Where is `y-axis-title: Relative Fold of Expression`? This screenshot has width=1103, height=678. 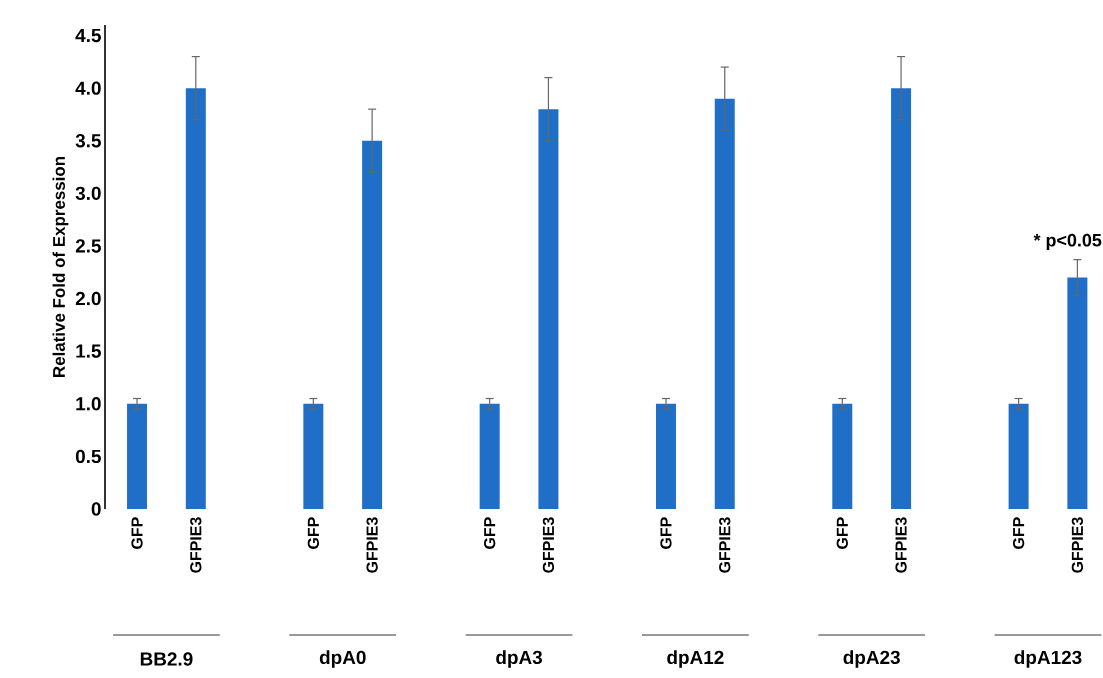
y-axis-title: Relative Fold of Expression is located at coordinates (60, 267).